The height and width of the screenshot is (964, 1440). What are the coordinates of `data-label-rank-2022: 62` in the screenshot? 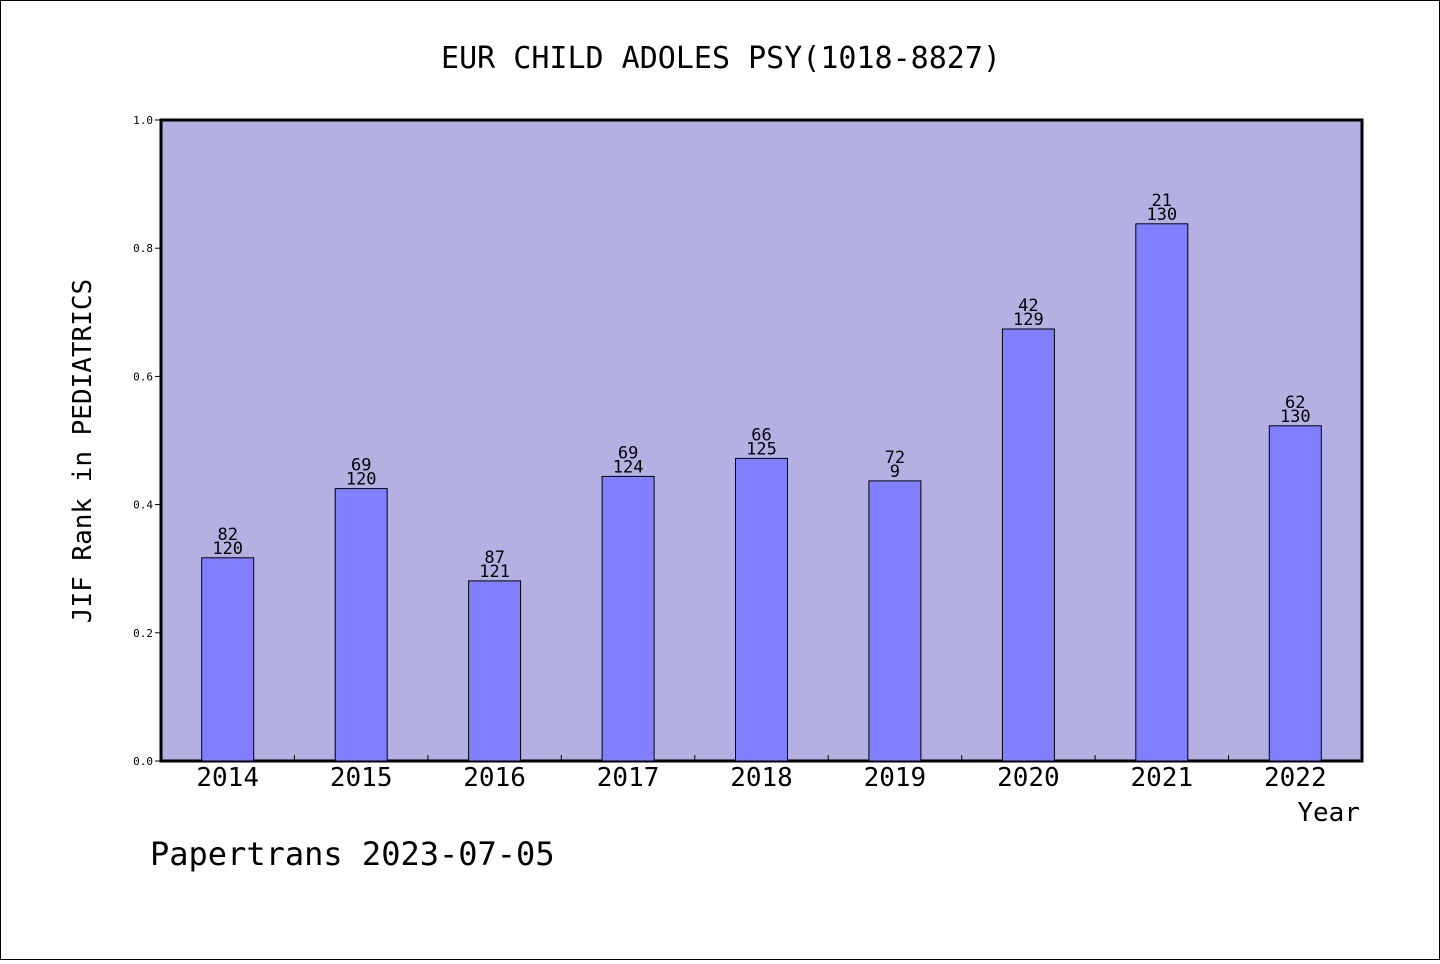 It's located at (1295, 403).